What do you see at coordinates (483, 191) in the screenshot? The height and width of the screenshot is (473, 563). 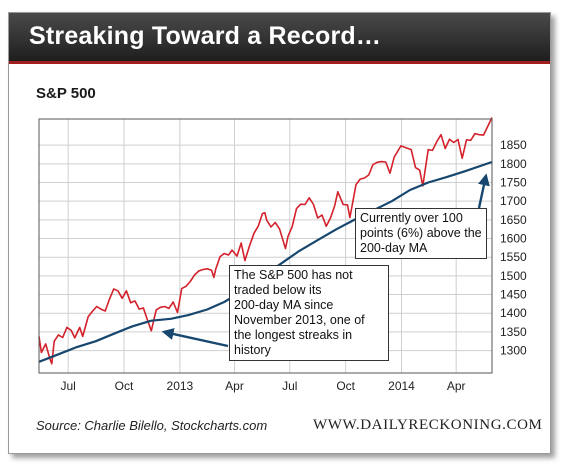 I see `annotation-arrow-above-ma` at bounding box center [483, 191].